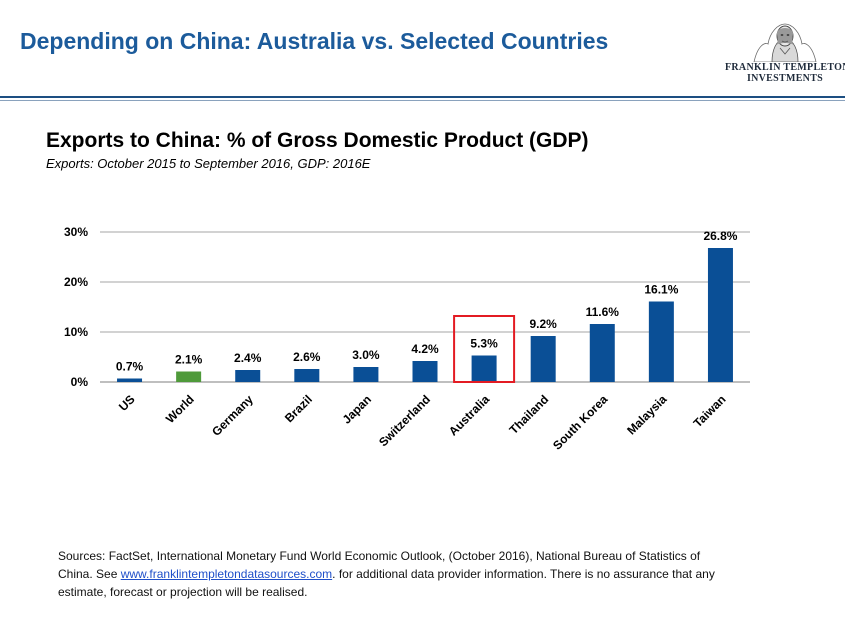 The height and width of the screenshot is (641, 845). What do you see at coordinates (307, 375) in the screenshot?
I see `bar-brazil` at bounding box center [307, 375].